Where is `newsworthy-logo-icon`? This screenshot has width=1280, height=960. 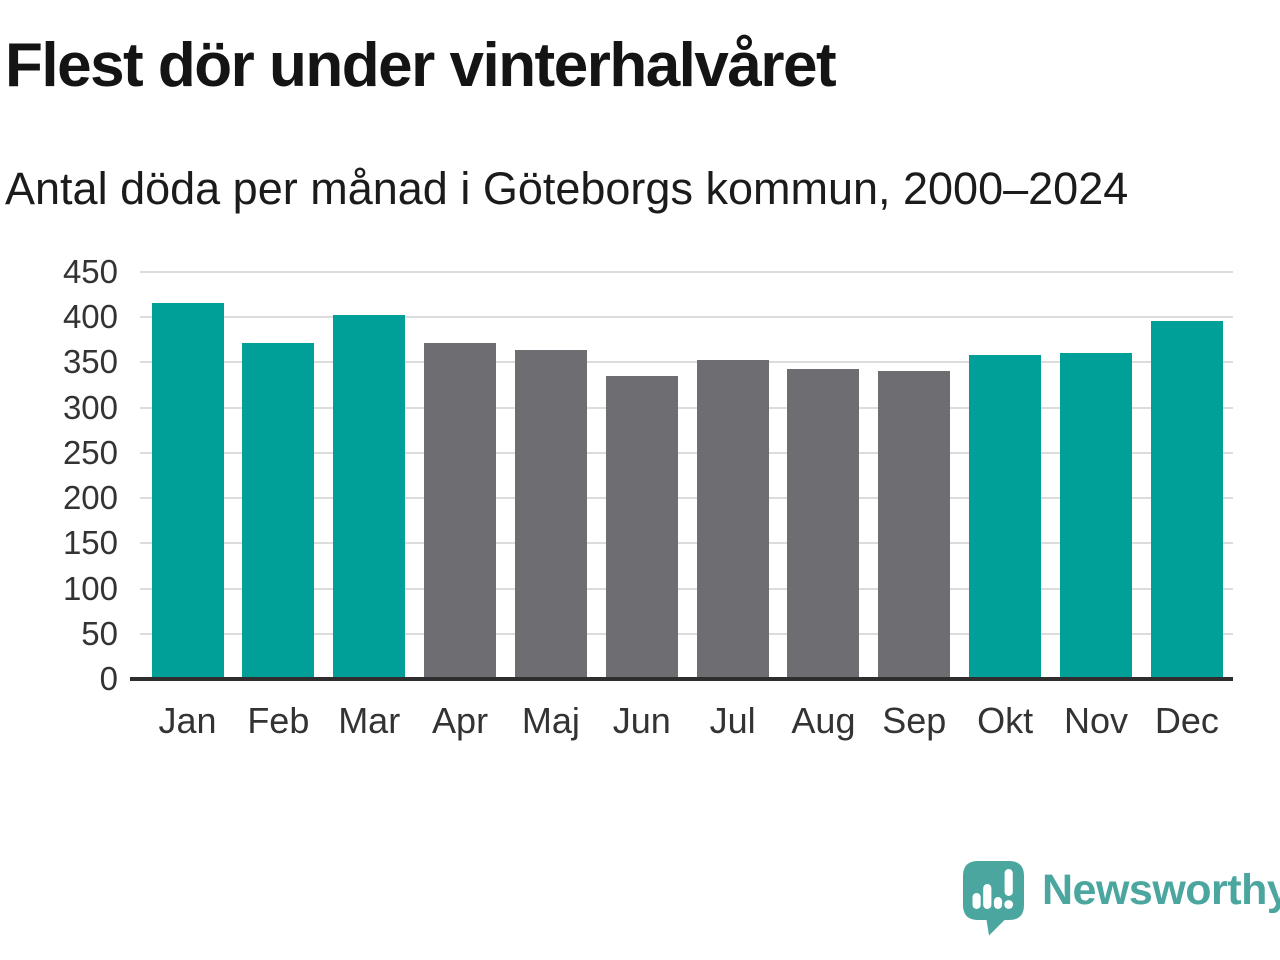 newsworthy-logo-icon is located at coordinates (993, 898).